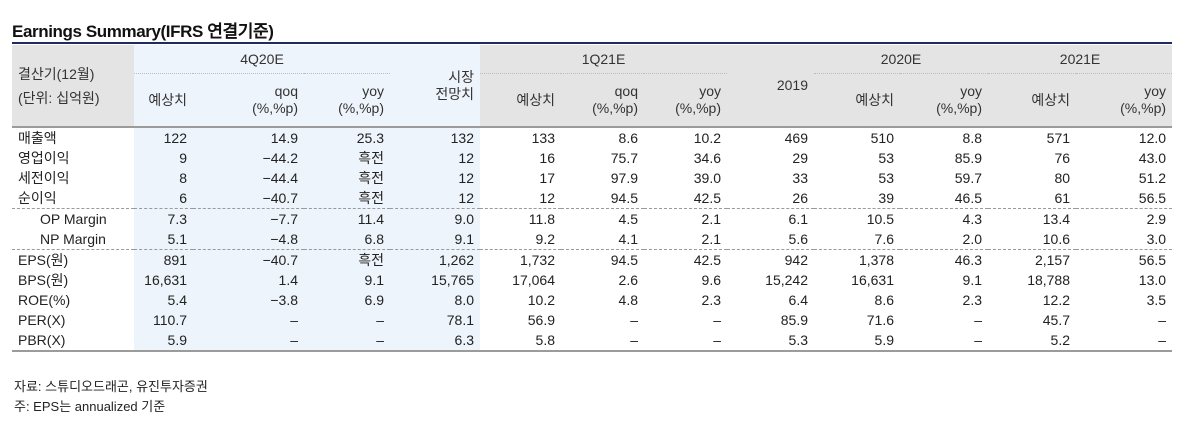  I want to click on cell-2021e-estimate: 10.6, so click(1056, 239).